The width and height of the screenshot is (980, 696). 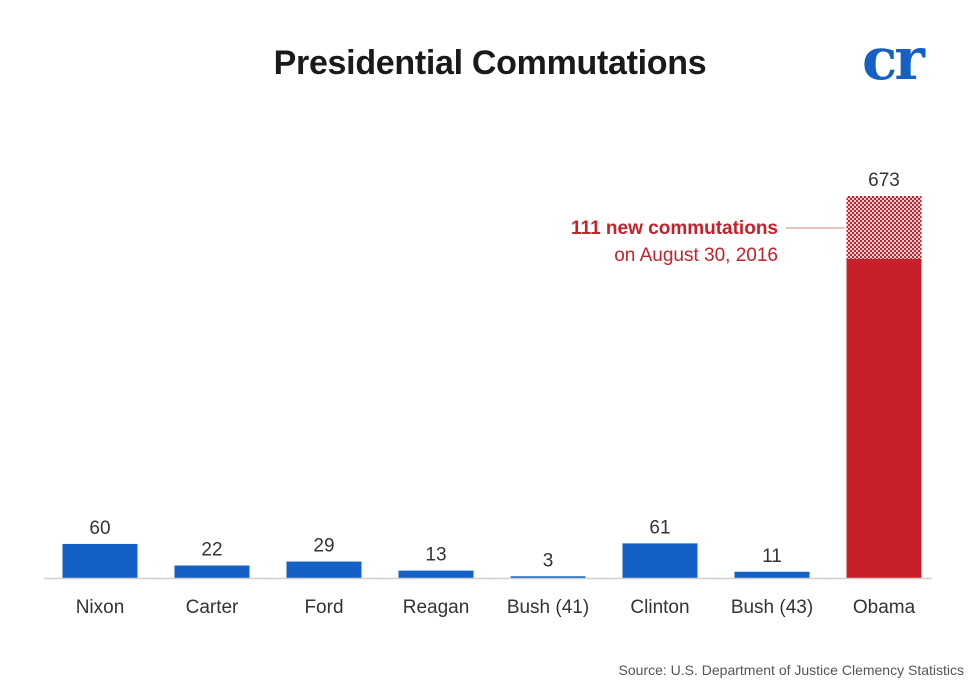 I want to click on annotation-line-1: 111 new commutations, so click(x=674, y=228).